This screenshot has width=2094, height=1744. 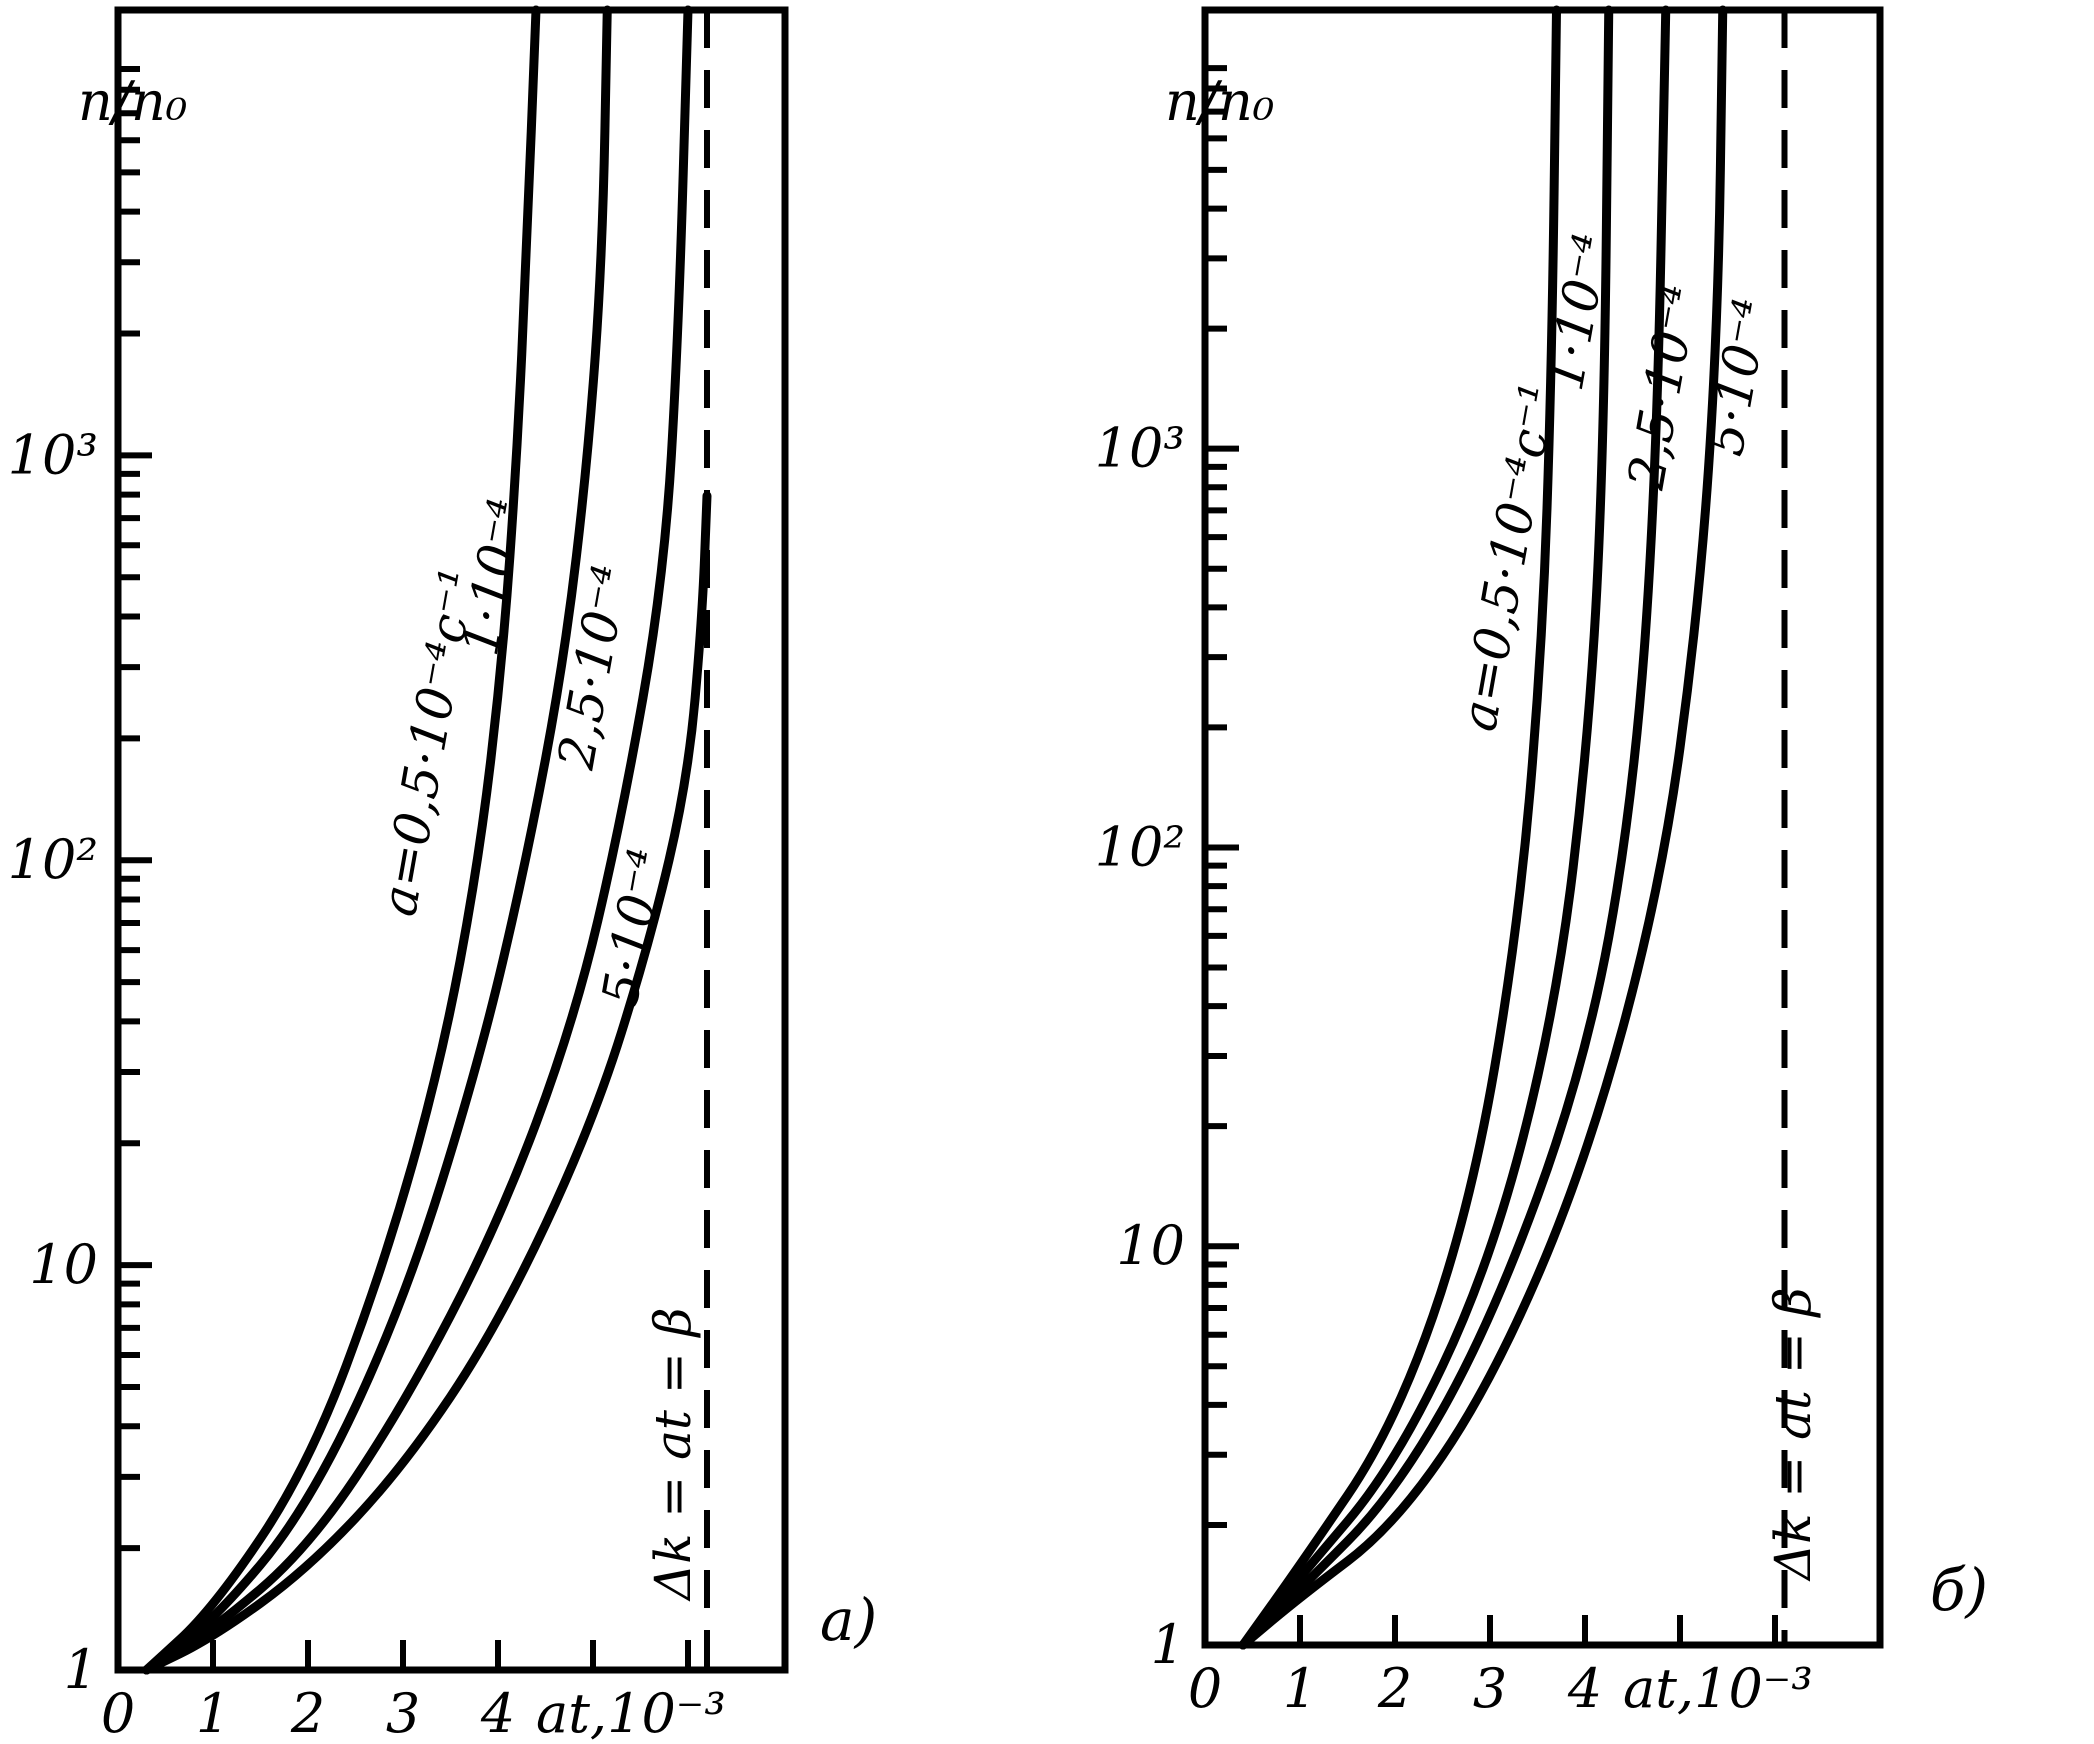 What do you see at coordinates (848, 1620) in the screenshot?
I see `panel-label: a)` at bounding box center [848, 1620].